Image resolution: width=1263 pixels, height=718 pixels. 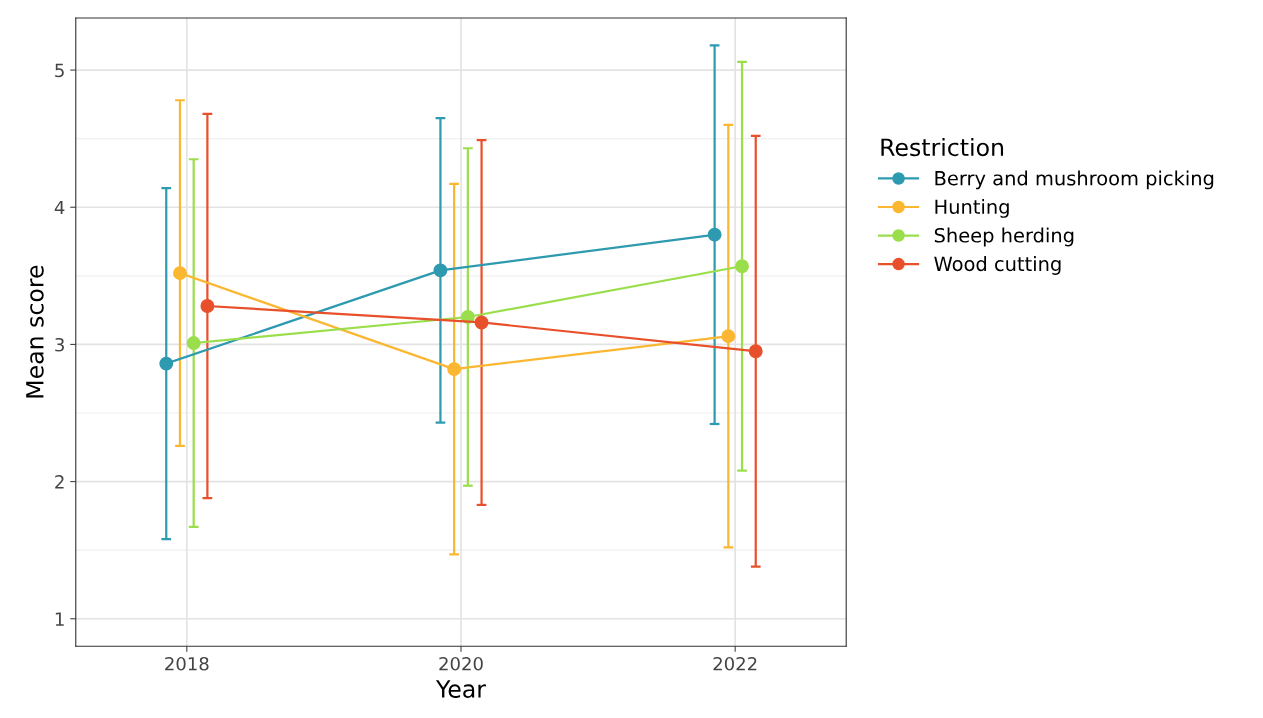 I want to click on legend-label: Sheep herding, so click(x=1004, y=237).